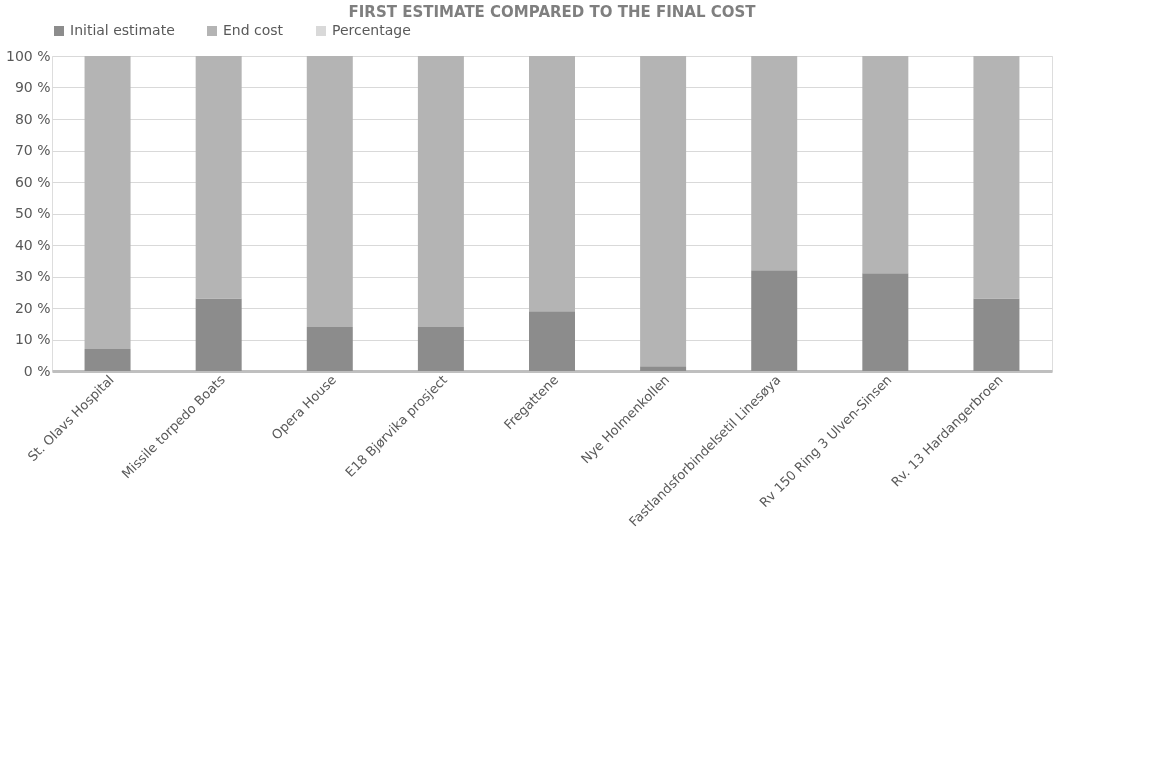 The height and width of the screenshot is (760, 1167). I want to click on y-tick-label: 40 %, so click(32, 244).